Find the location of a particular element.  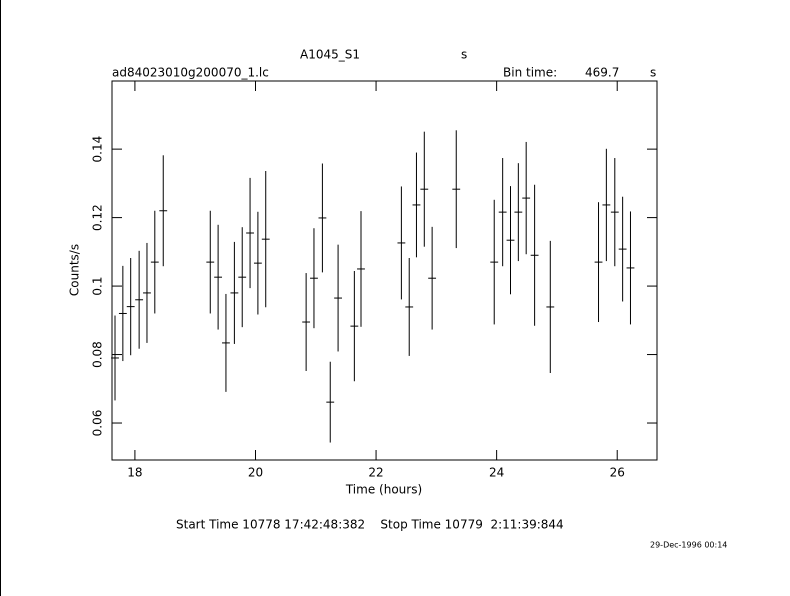

x-tick-label: 26 is located at coordinates (617, 473).